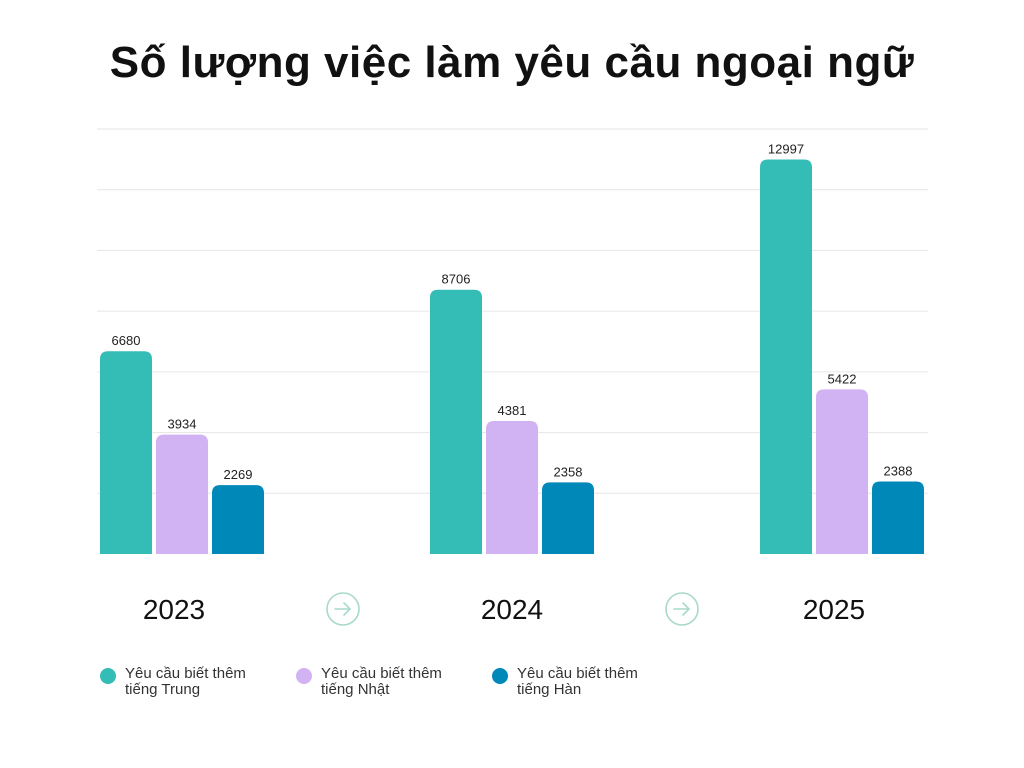 Image resolution: width=1024 pixels, height=768 pixels. Describe the element at coordinates (126, 452) in the screenshot. I see `bar-trung-2023` at that location.